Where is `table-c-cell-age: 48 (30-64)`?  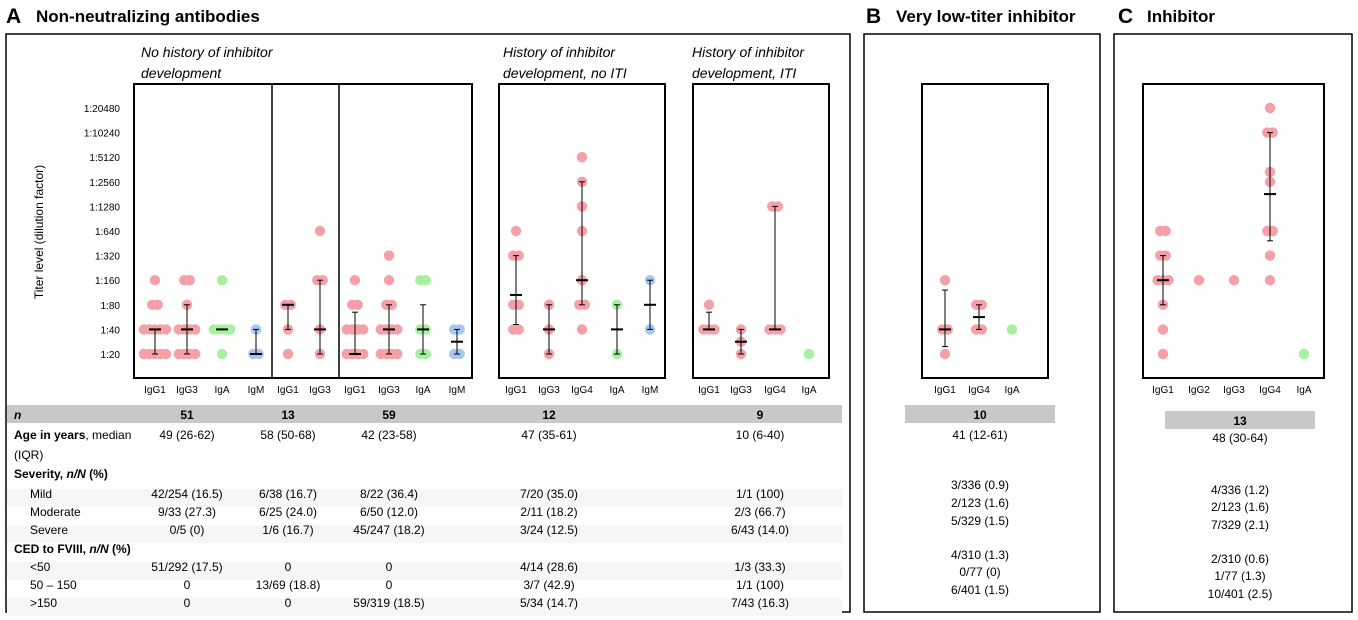 table-c-cell-age: 48 (30-64) is located at coordinates (1239, 438).